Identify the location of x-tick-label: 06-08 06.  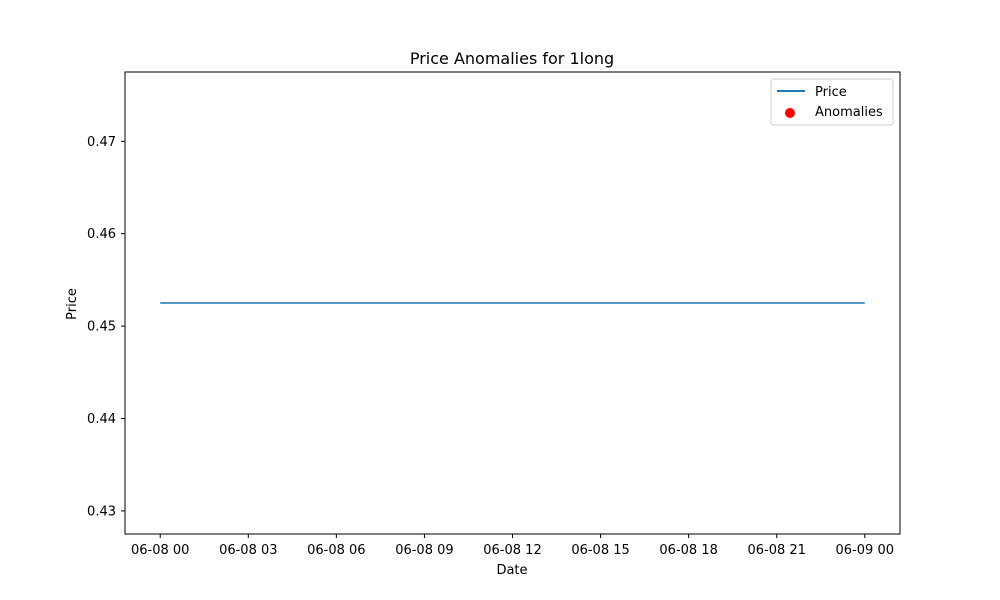
(336, 550).